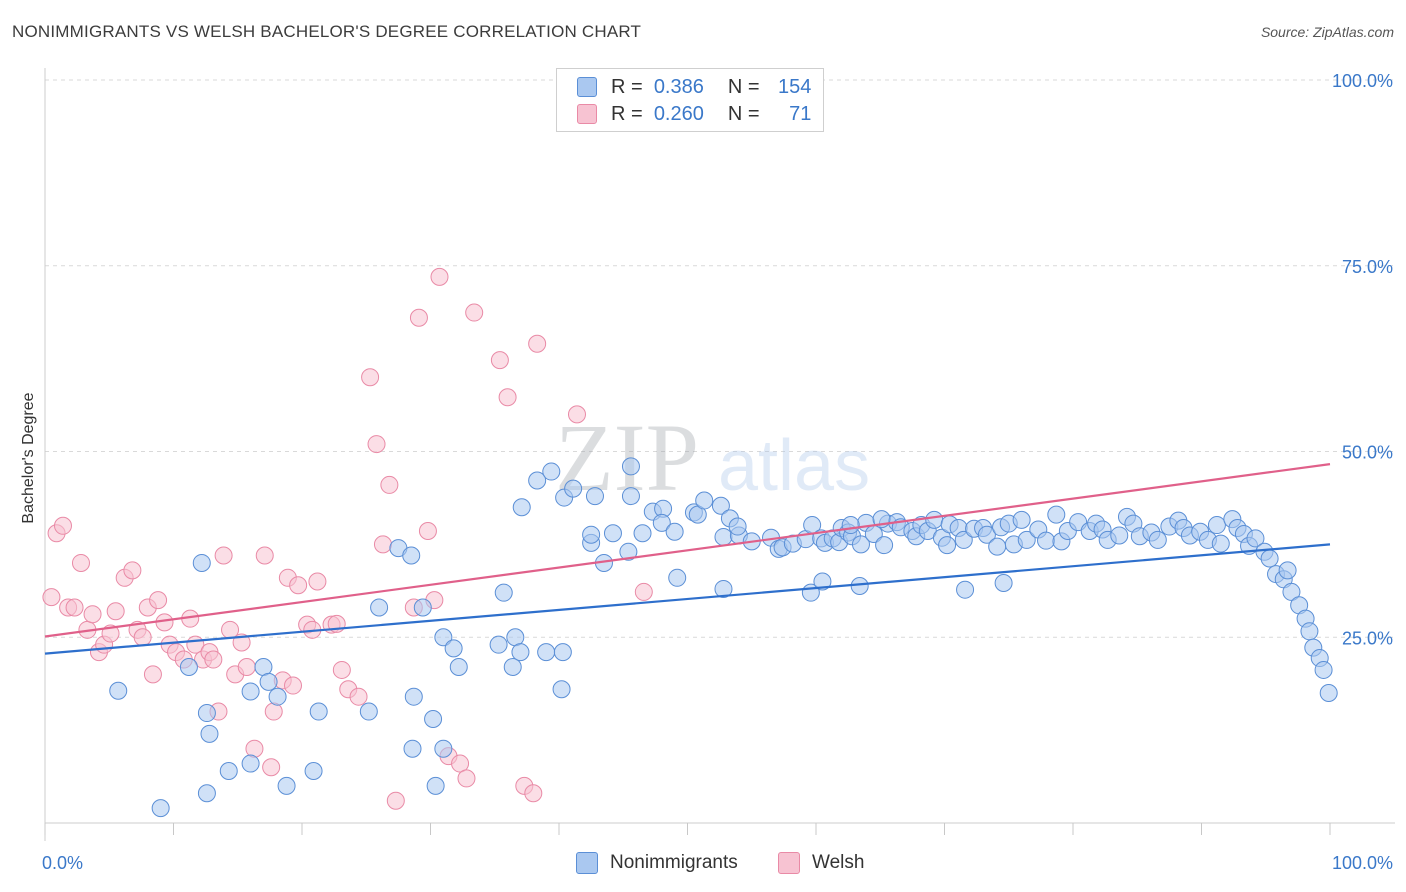  I want to click on bottom-legend-welsh: Welsh, so click(821, 863).